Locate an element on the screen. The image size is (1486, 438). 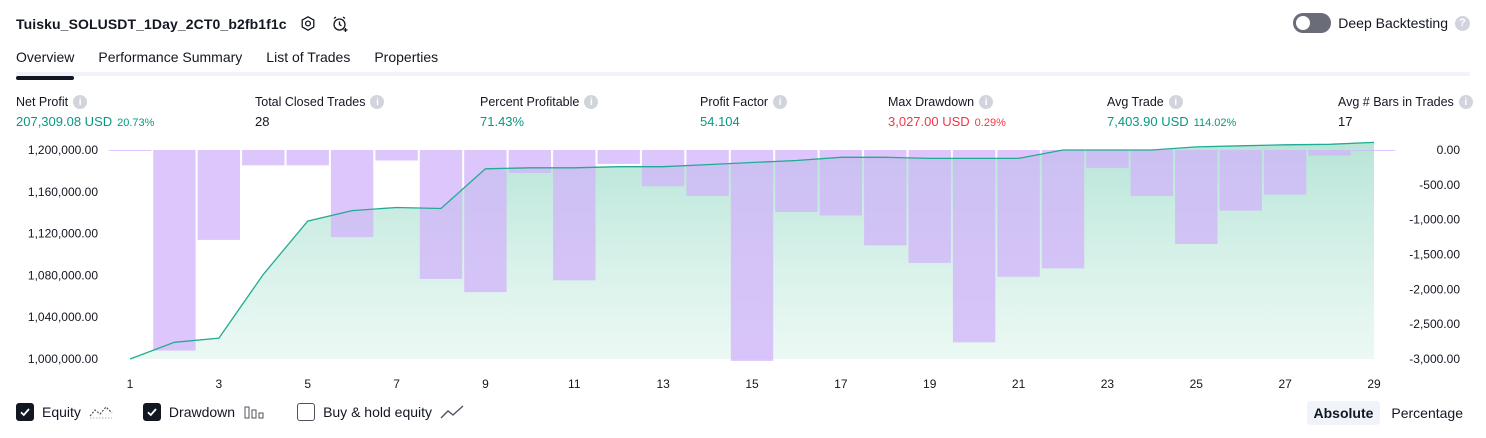
toggle-knob is located at coordinates (1303, 23).